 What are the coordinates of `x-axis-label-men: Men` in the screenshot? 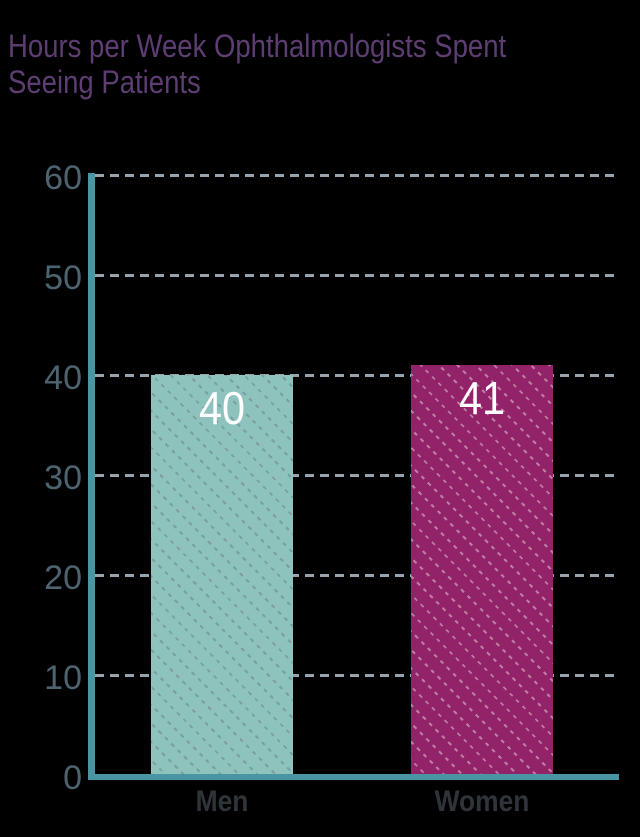 It's located at (222, 801).